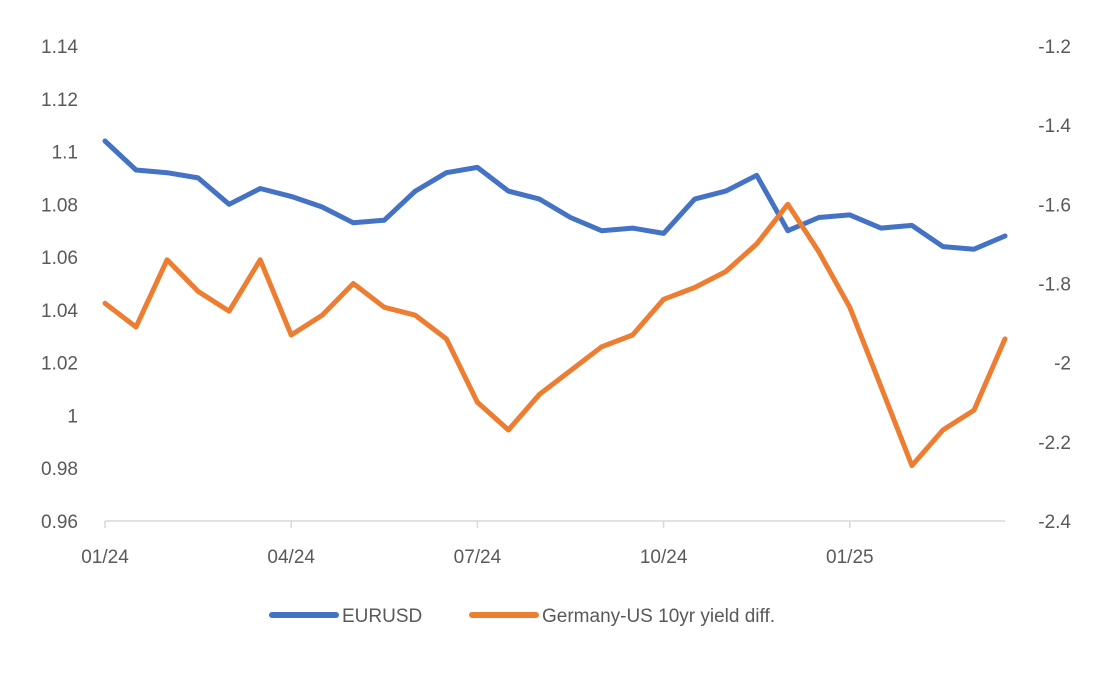 Image resolution: width=1105 pixels, height=673 pixels. What do you see at coordinates (291, 557) in the screenshot?
I see `x-tick-label: 04/24` at bounding box center [291, 557].